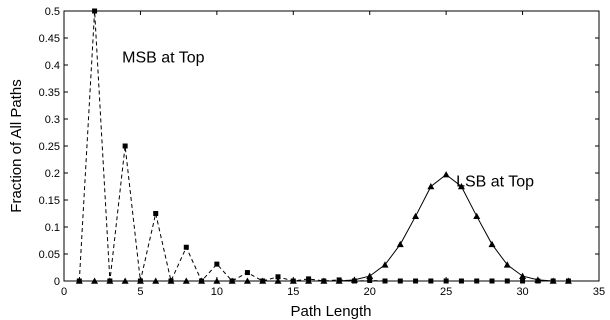 The width and height of the screenshot is (610, 320). Describe the element at coordinates (217, 292) in the screenshot. I see `x-tick-label: 10` at that location.